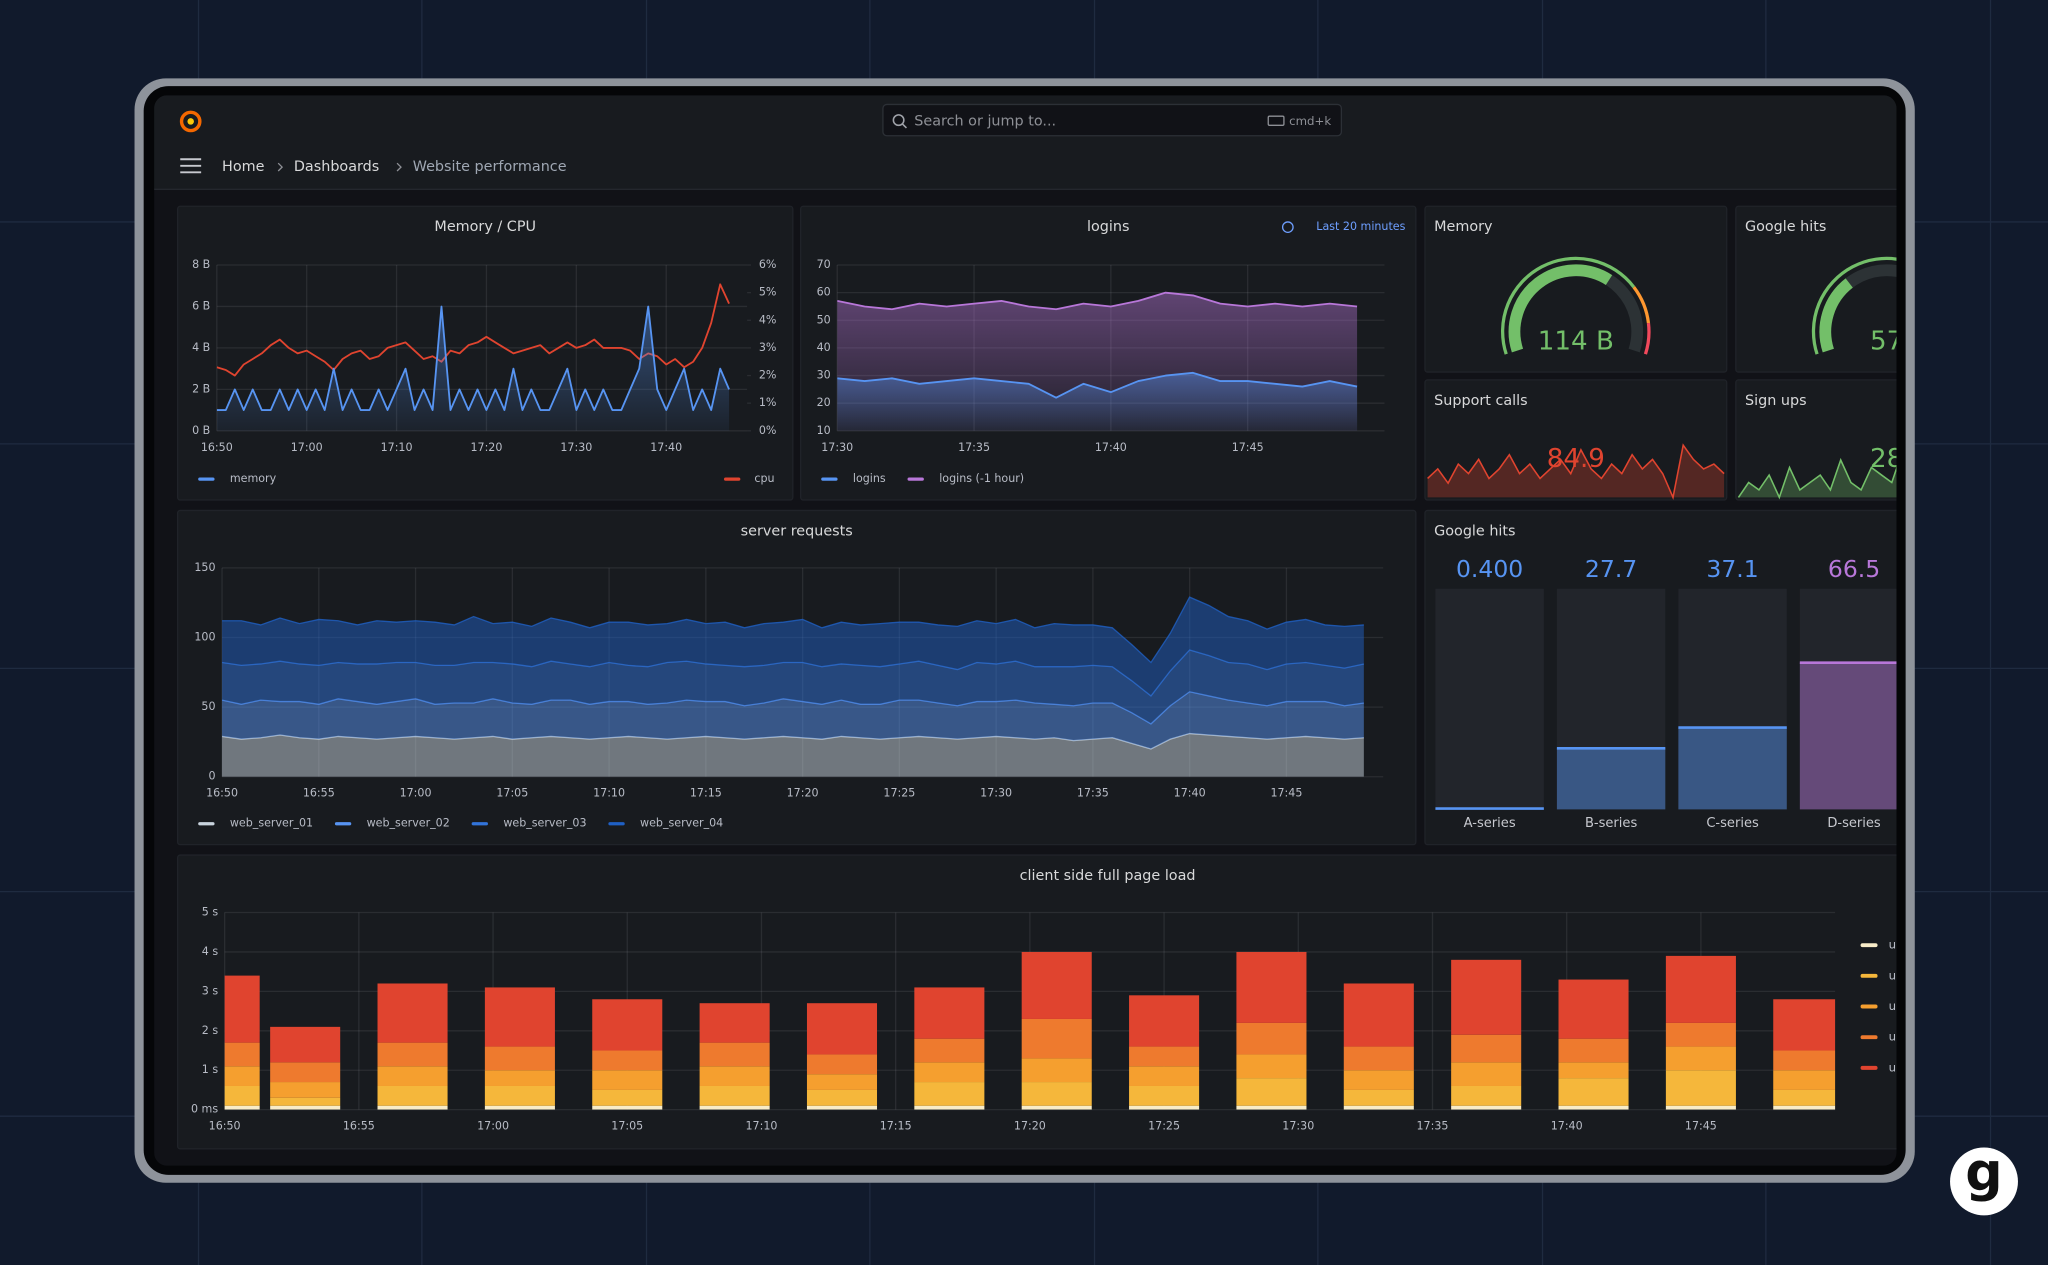  I want to click on y-tick-label: 100, so click(204, 637).